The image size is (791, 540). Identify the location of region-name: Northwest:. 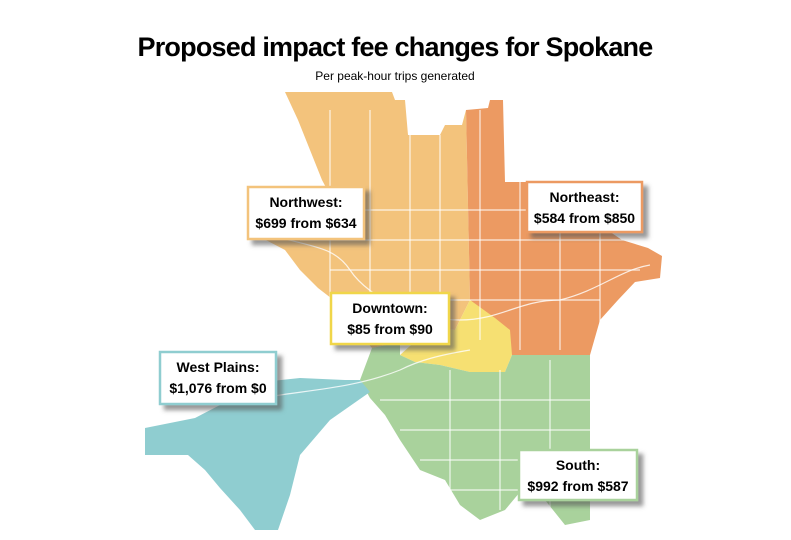
(305, 202).